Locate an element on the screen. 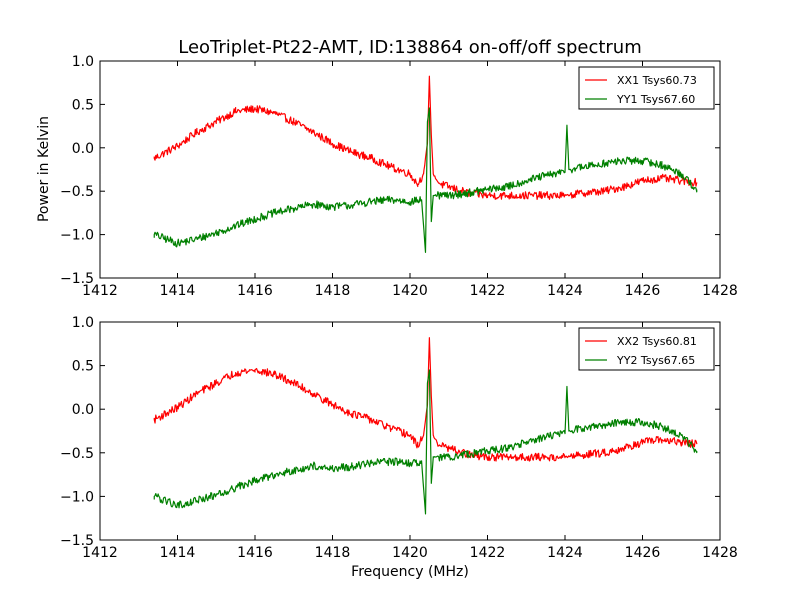 This screenshot has width=800, height=600. top-y-tick-label: 0.5 is located at coordinates (83, 105).